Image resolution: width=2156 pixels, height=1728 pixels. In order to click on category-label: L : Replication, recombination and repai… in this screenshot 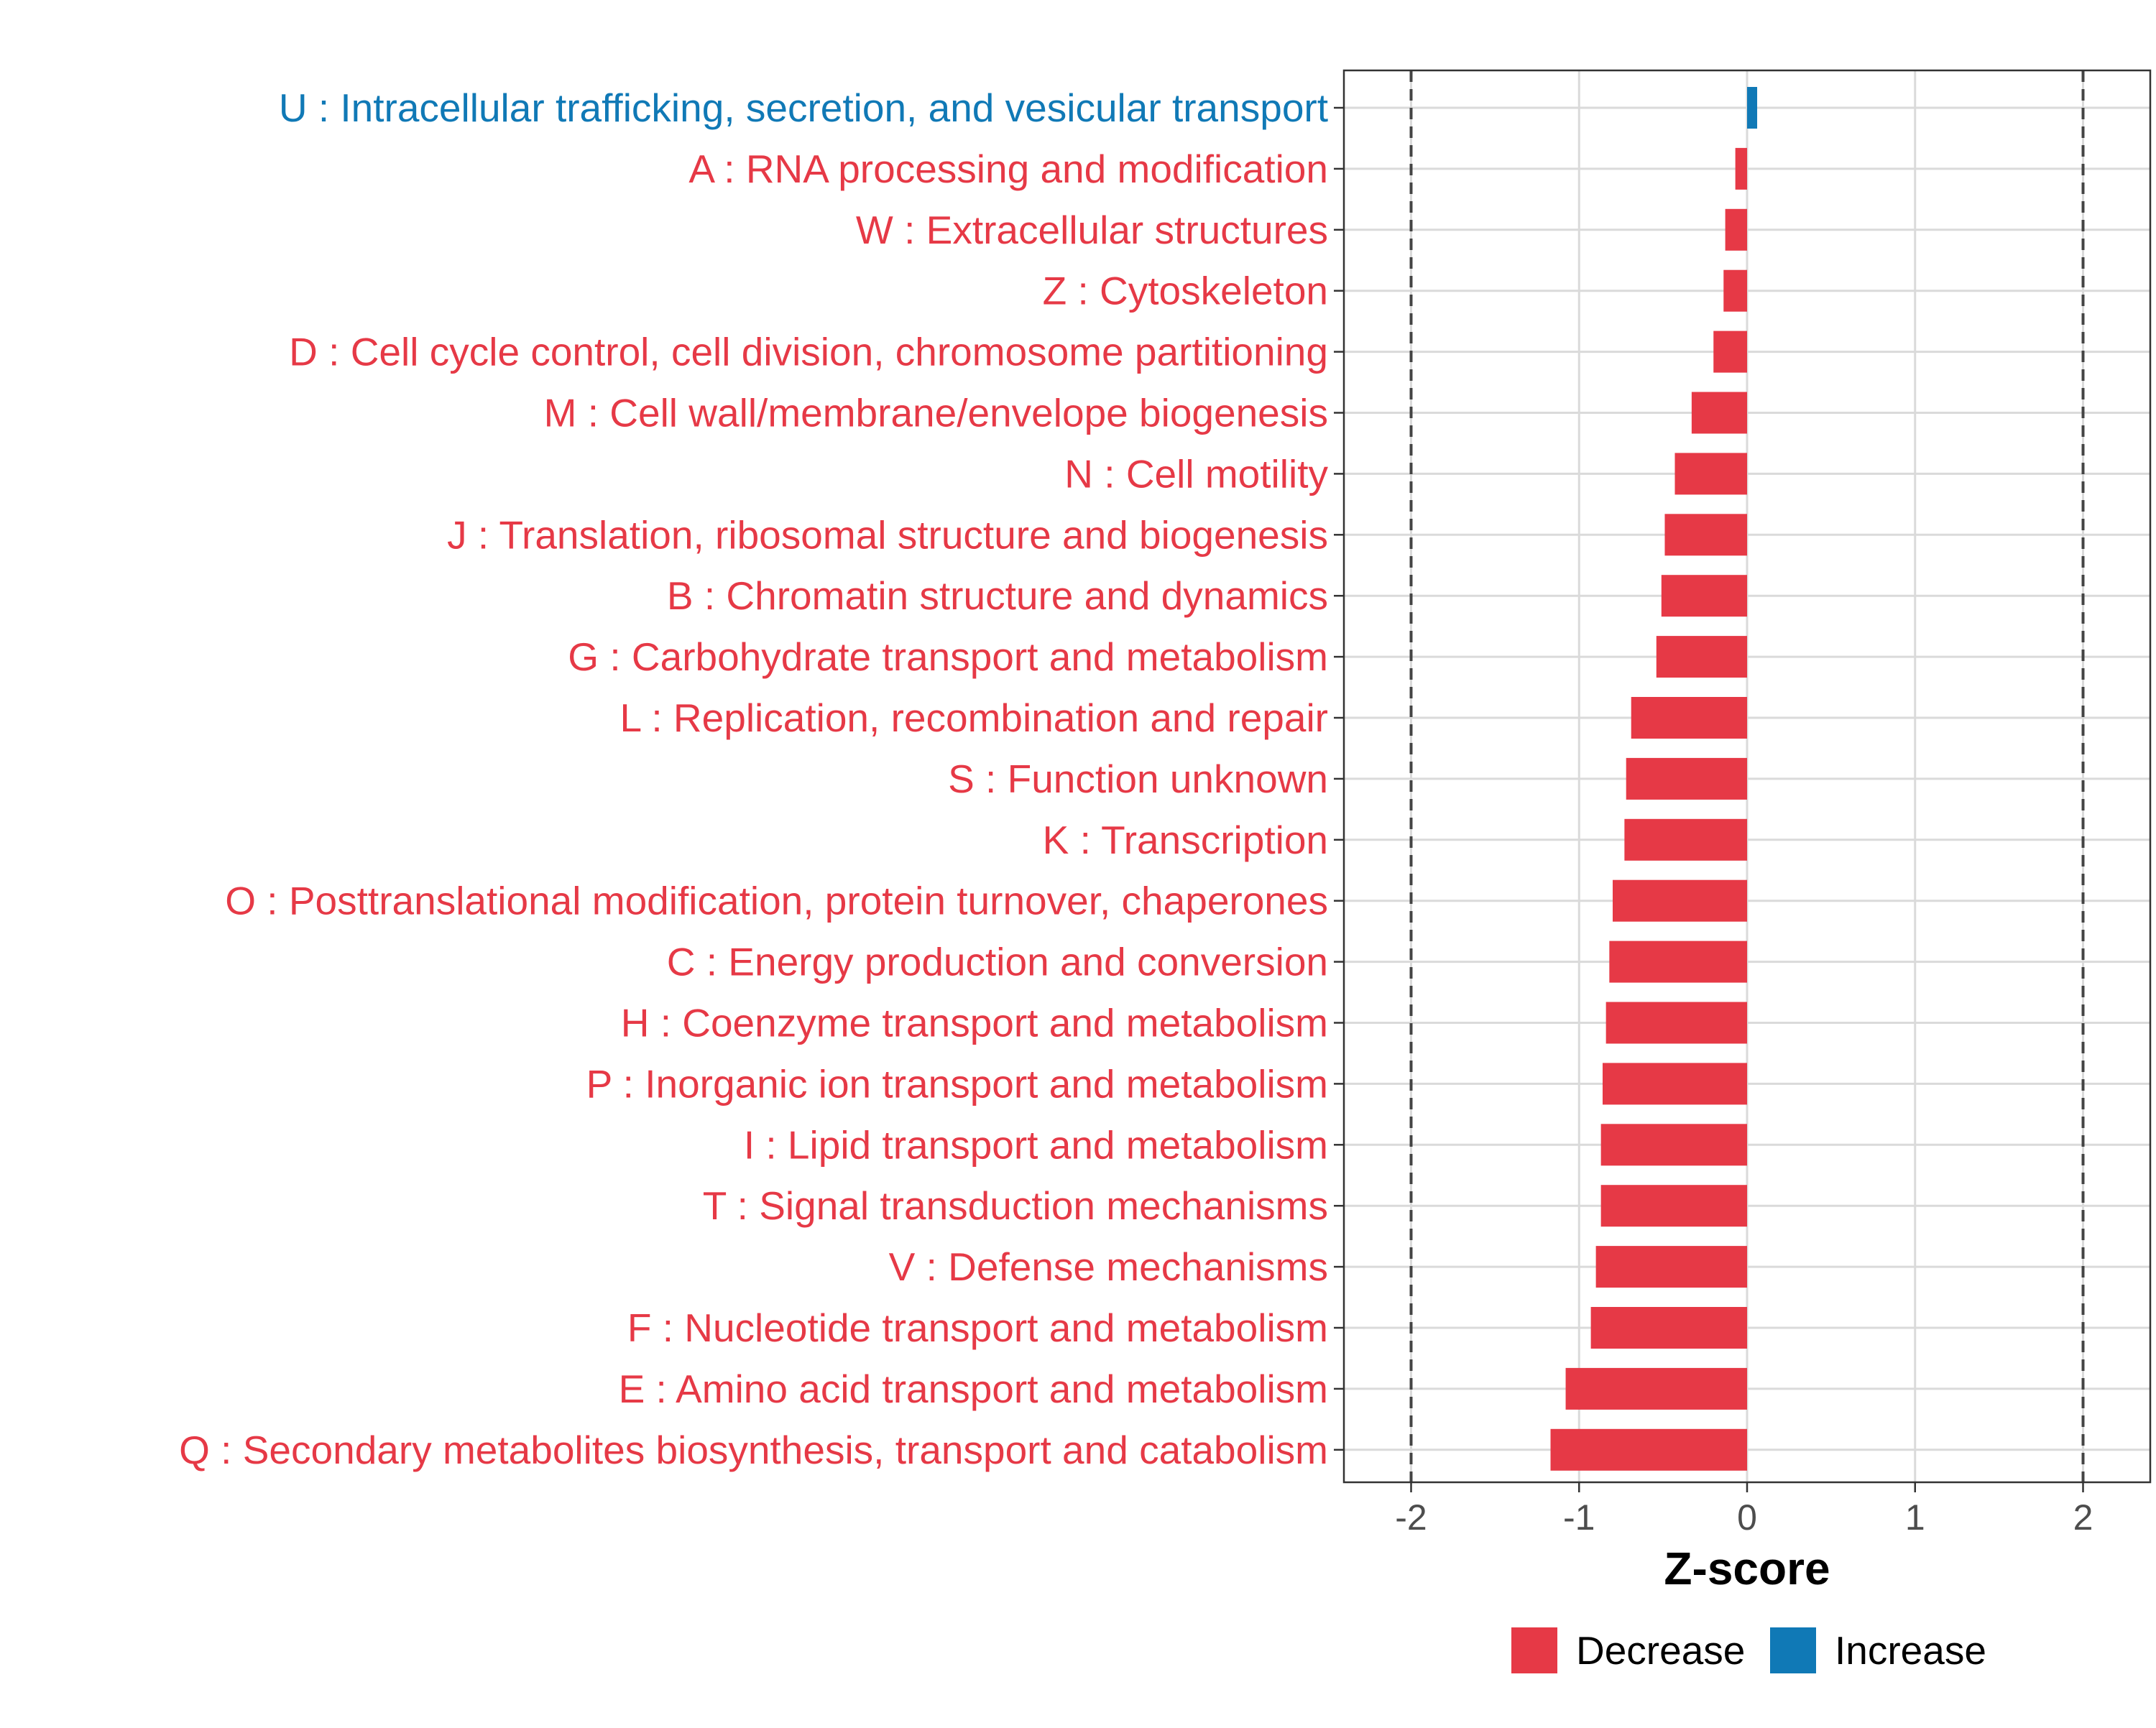, I will do `click(974, 718)`.